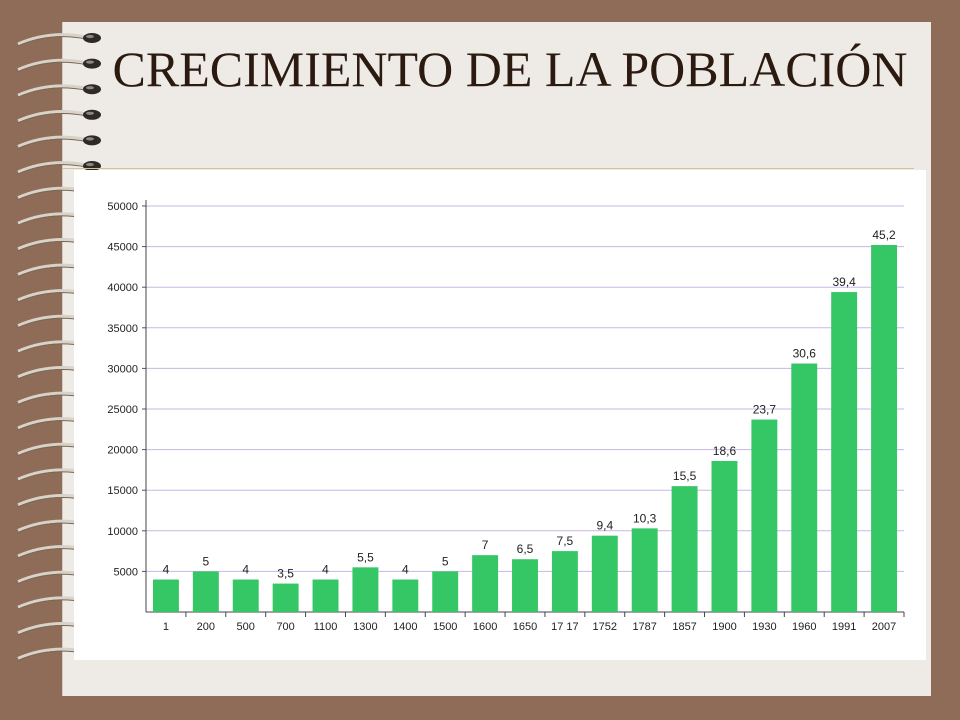 The width and height of the screenshot is (960, 720). I want to click on data-label: 10,3, so click(645, 518).